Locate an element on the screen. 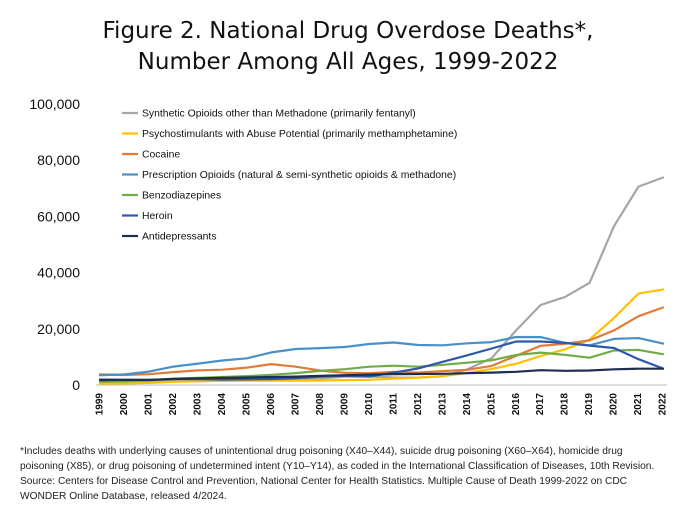 The height and width of the screenshot is (522, 696). x-tick-label: 2011 is located at coordinates (393, 404).